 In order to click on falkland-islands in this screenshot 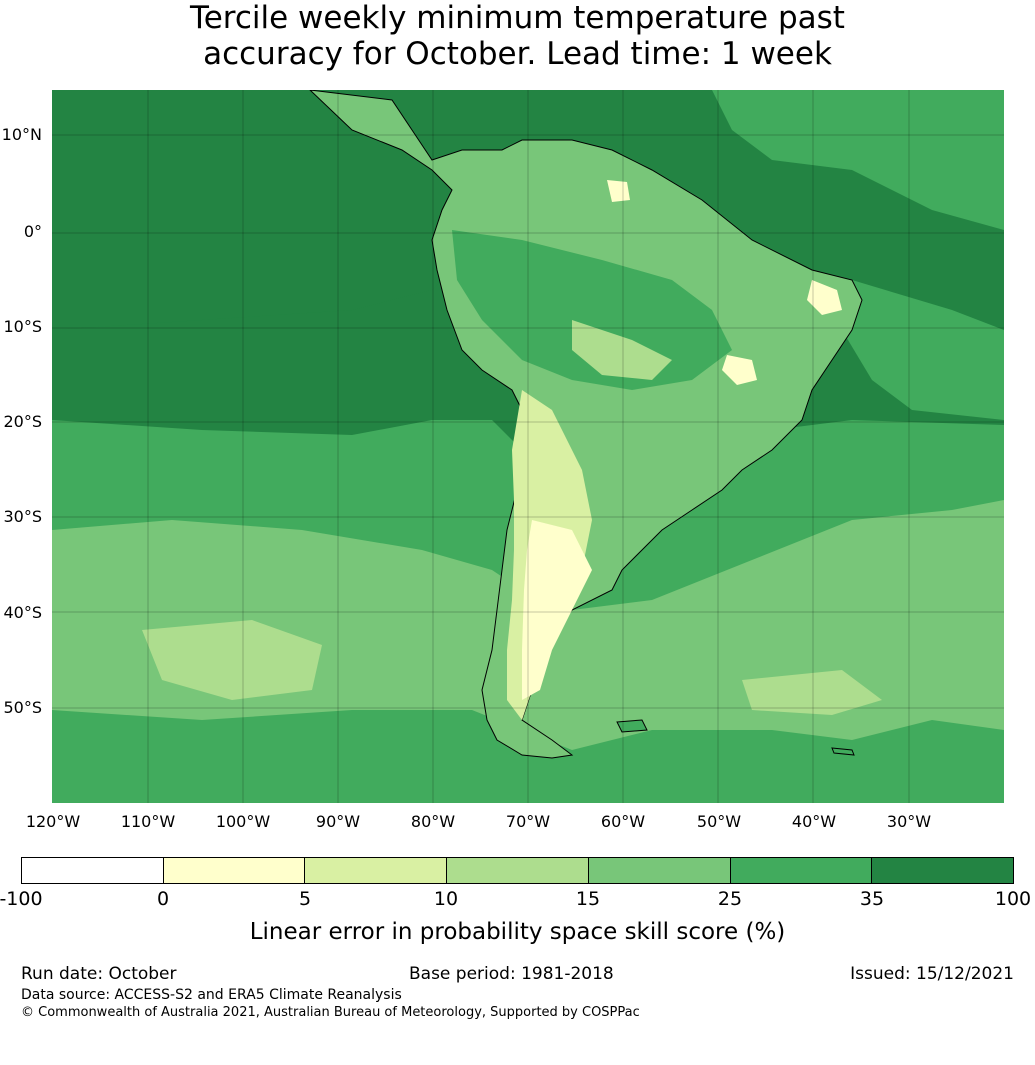, I will do `click(632, 726)`.